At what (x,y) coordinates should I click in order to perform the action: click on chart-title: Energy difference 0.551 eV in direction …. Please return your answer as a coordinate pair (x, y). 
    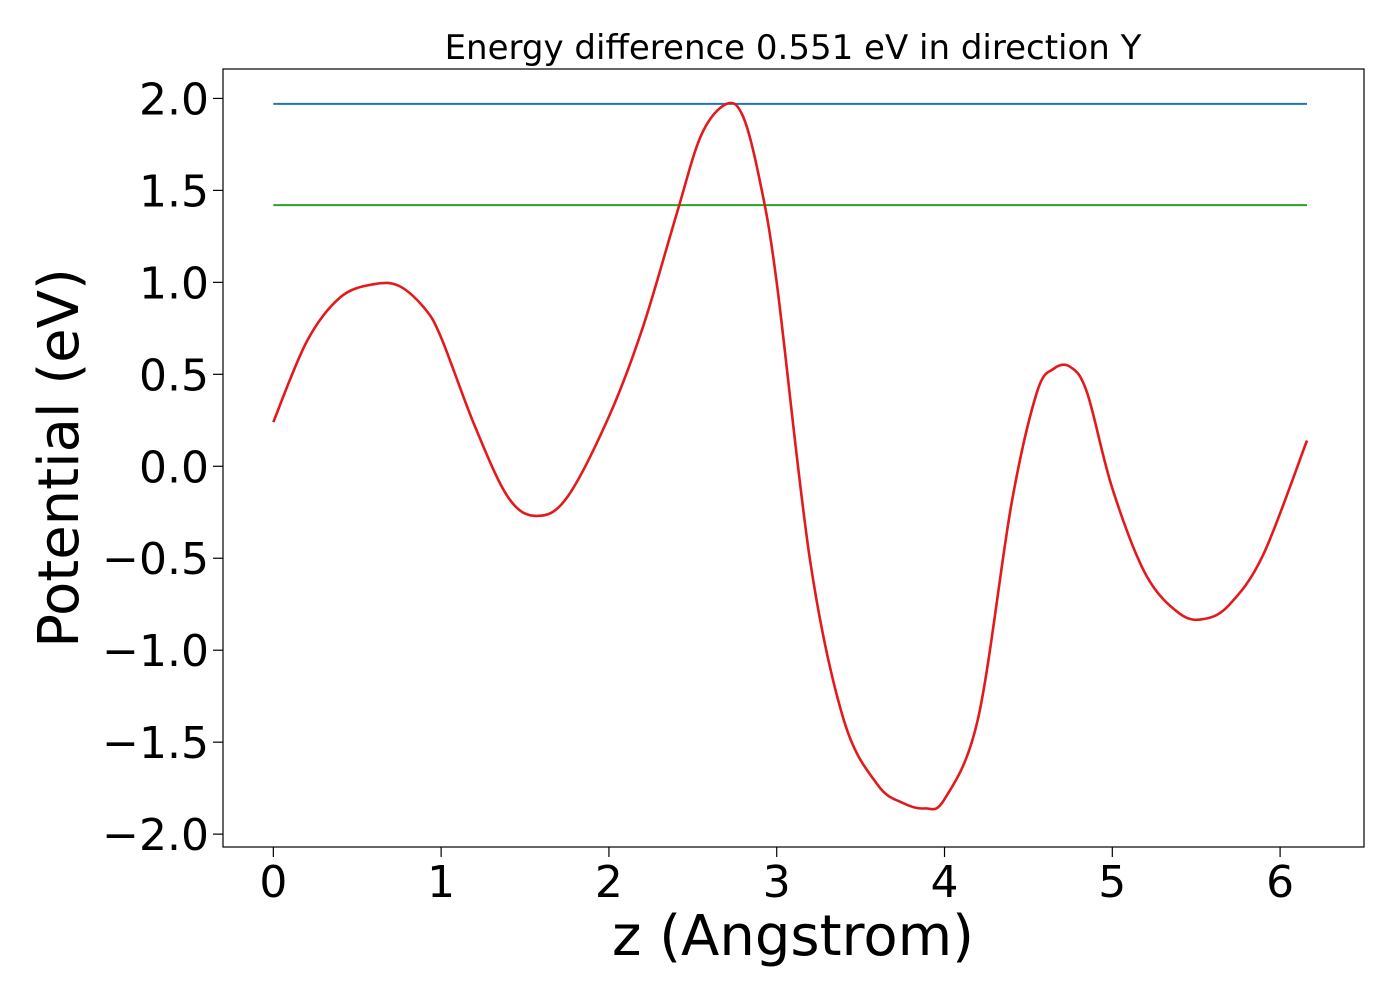
    Looking at the image, I should click on (793, 48).